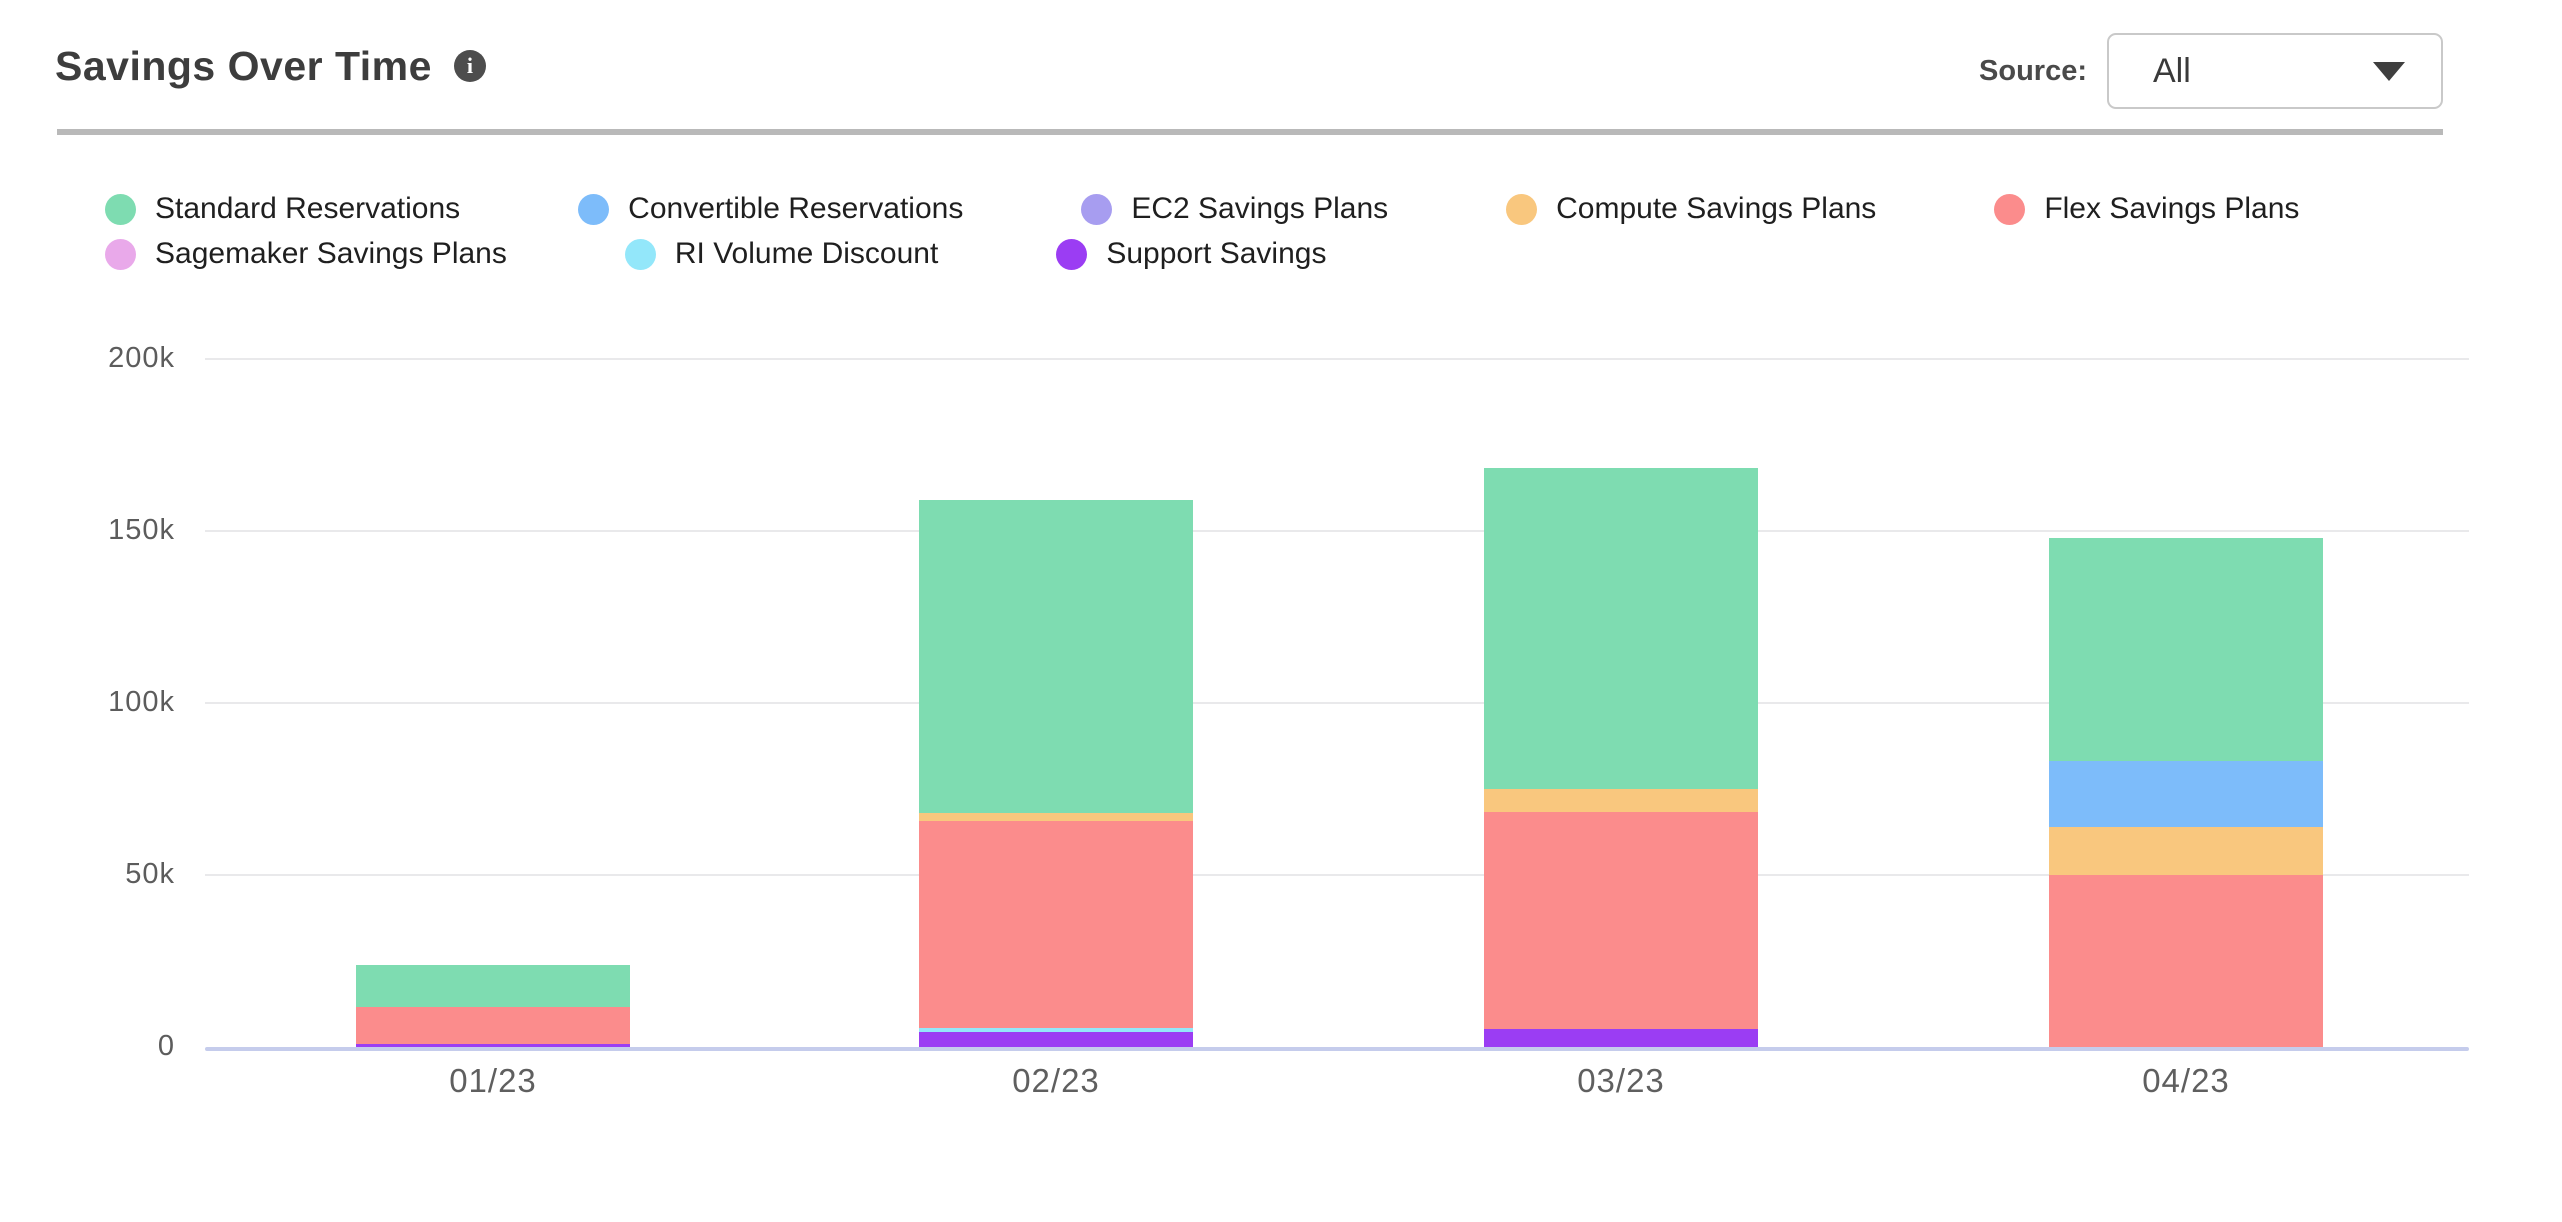  Describe the element at coordinates (166, 1046) in the screenshot. I see `y-axis-label-0: 0` at that location.